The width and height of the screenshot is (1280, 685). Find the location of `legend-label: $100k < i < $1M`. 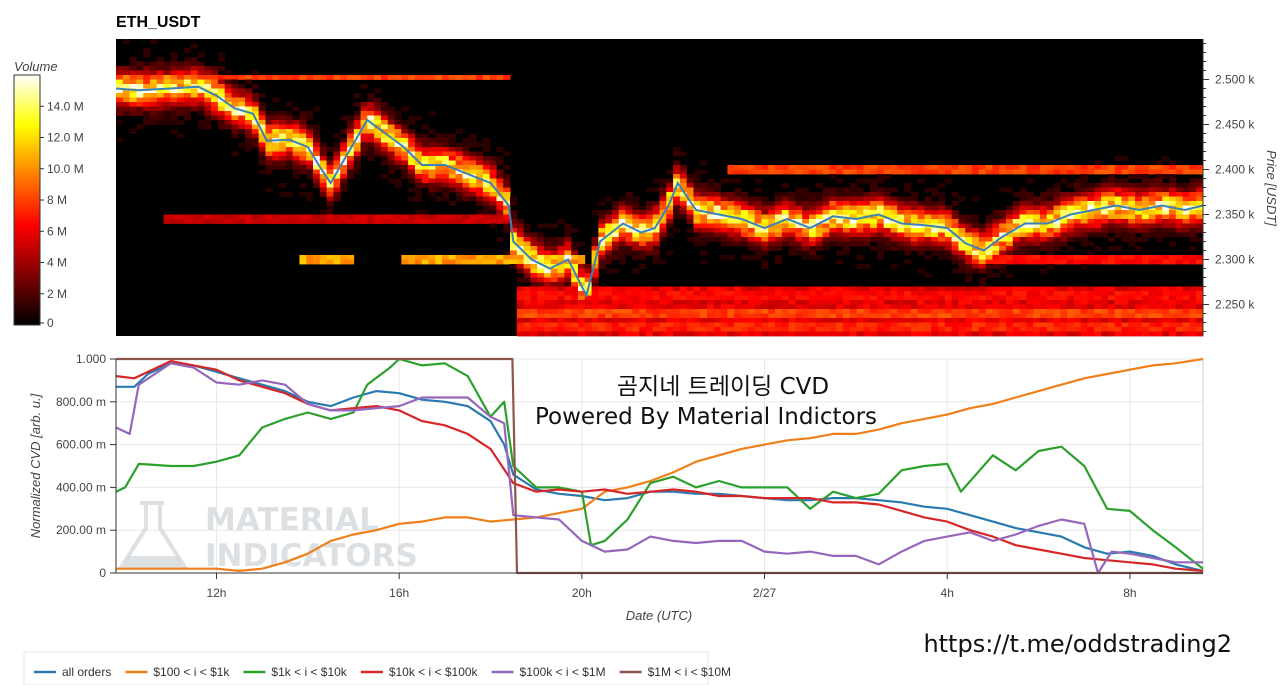

legend-label: $100k < i < $1M is located at coordinates (563, 672).